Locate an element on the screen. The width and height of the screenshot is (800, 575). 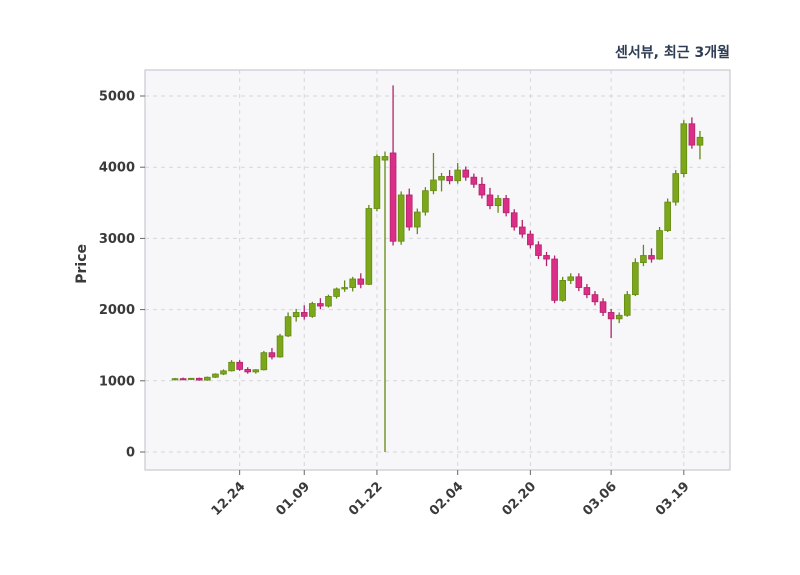
svg-text: 3000 is located at coordinates (117, 239).